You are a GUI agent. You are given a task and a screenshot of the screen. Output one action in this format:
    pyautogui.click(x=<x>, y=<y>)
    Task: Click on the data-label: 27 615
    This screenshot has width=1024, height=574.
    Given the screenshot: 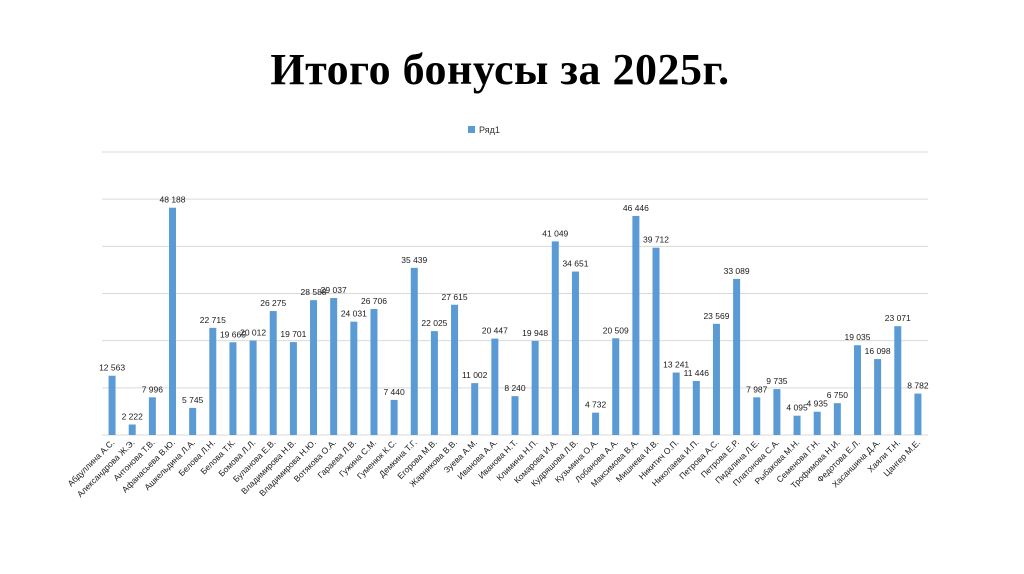 What is the action you would take?
    pyautogui.click(x=455, y=297)
    